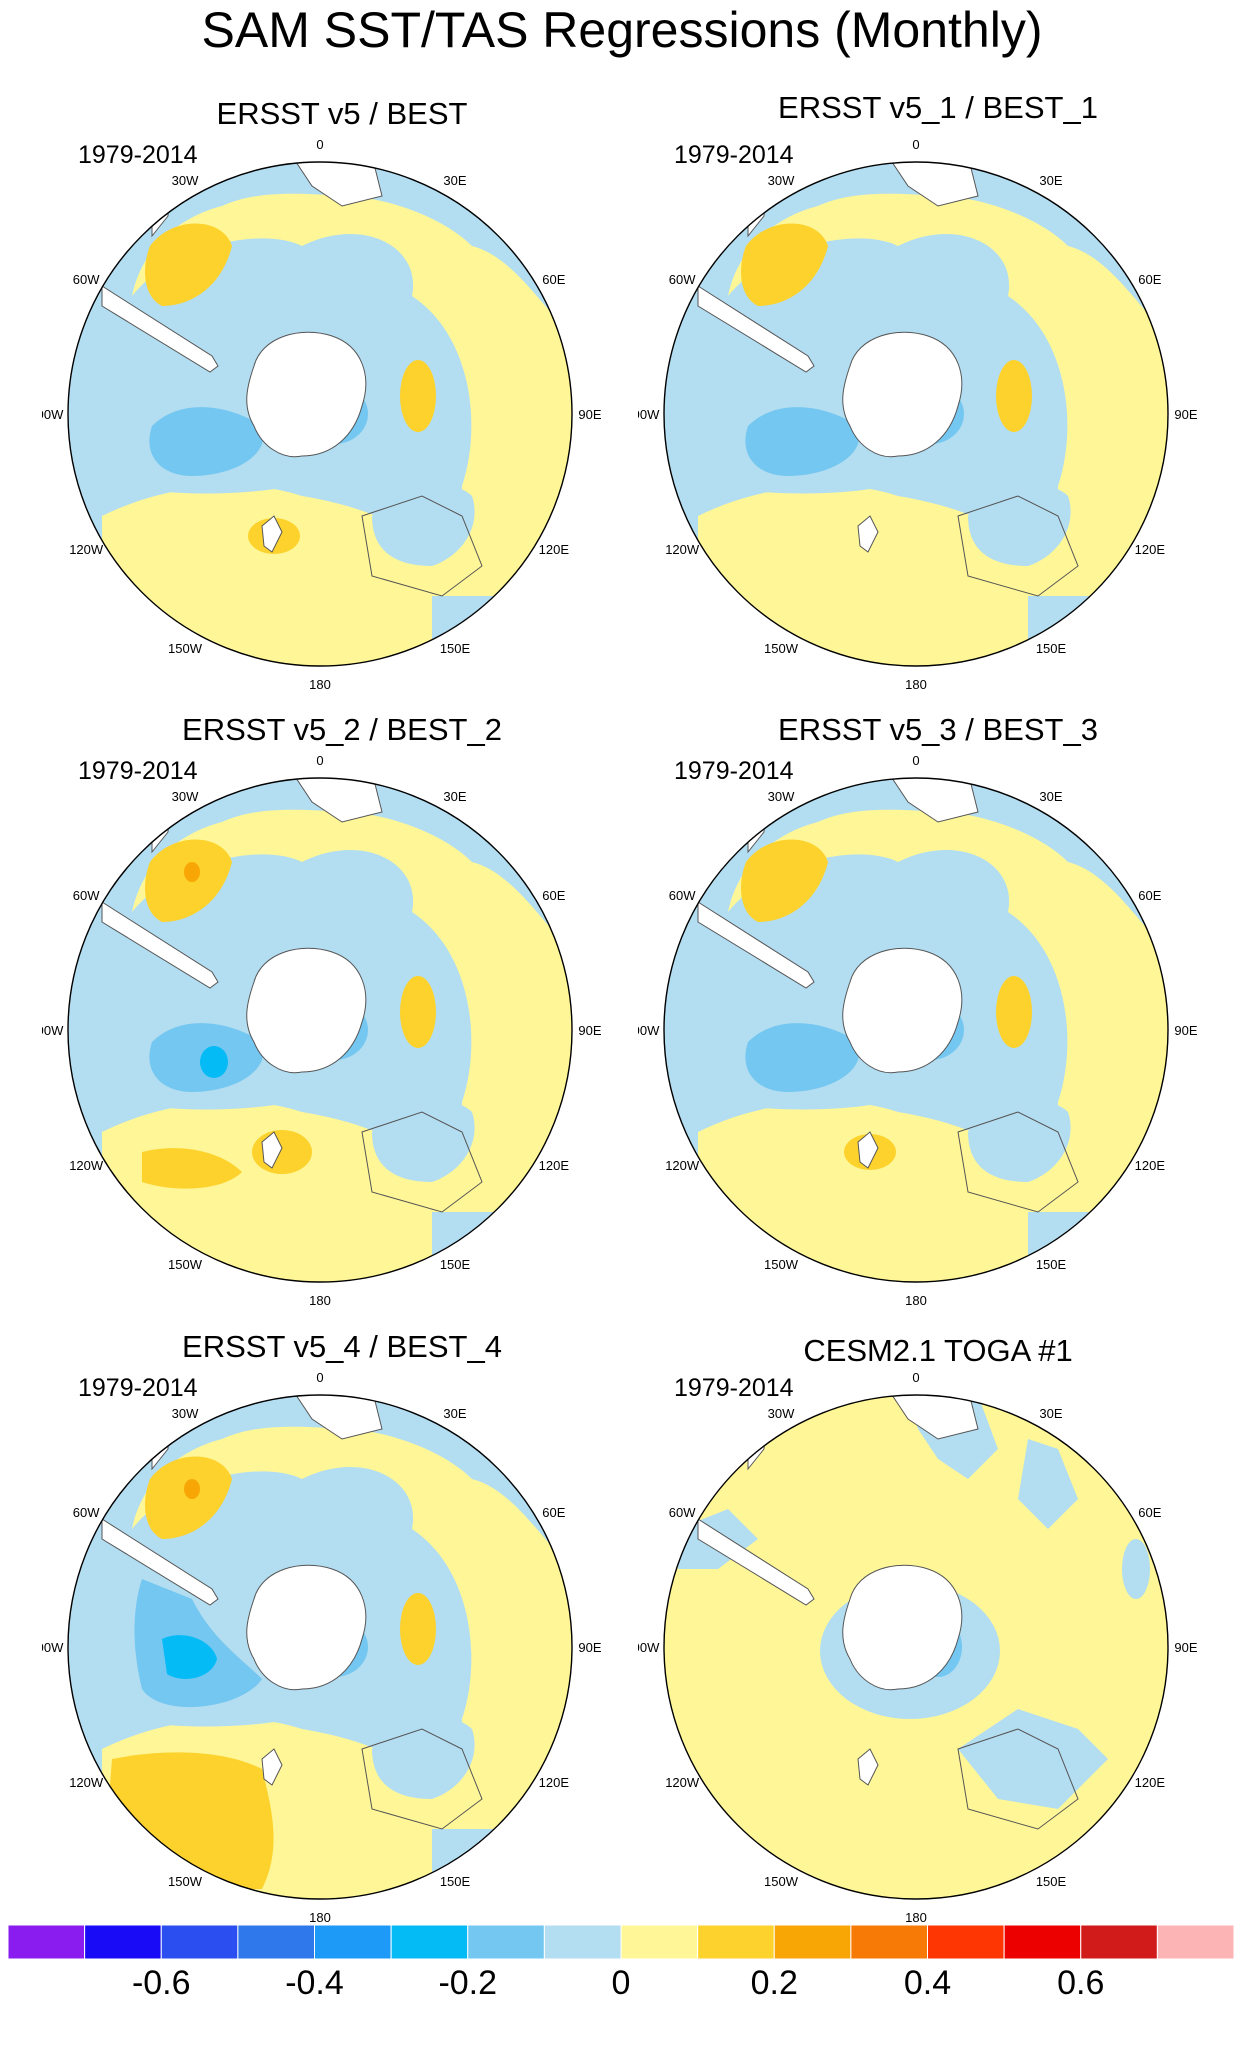 The image size is (1244, 2047). I want to click on colorbar, so click(621, 1942).